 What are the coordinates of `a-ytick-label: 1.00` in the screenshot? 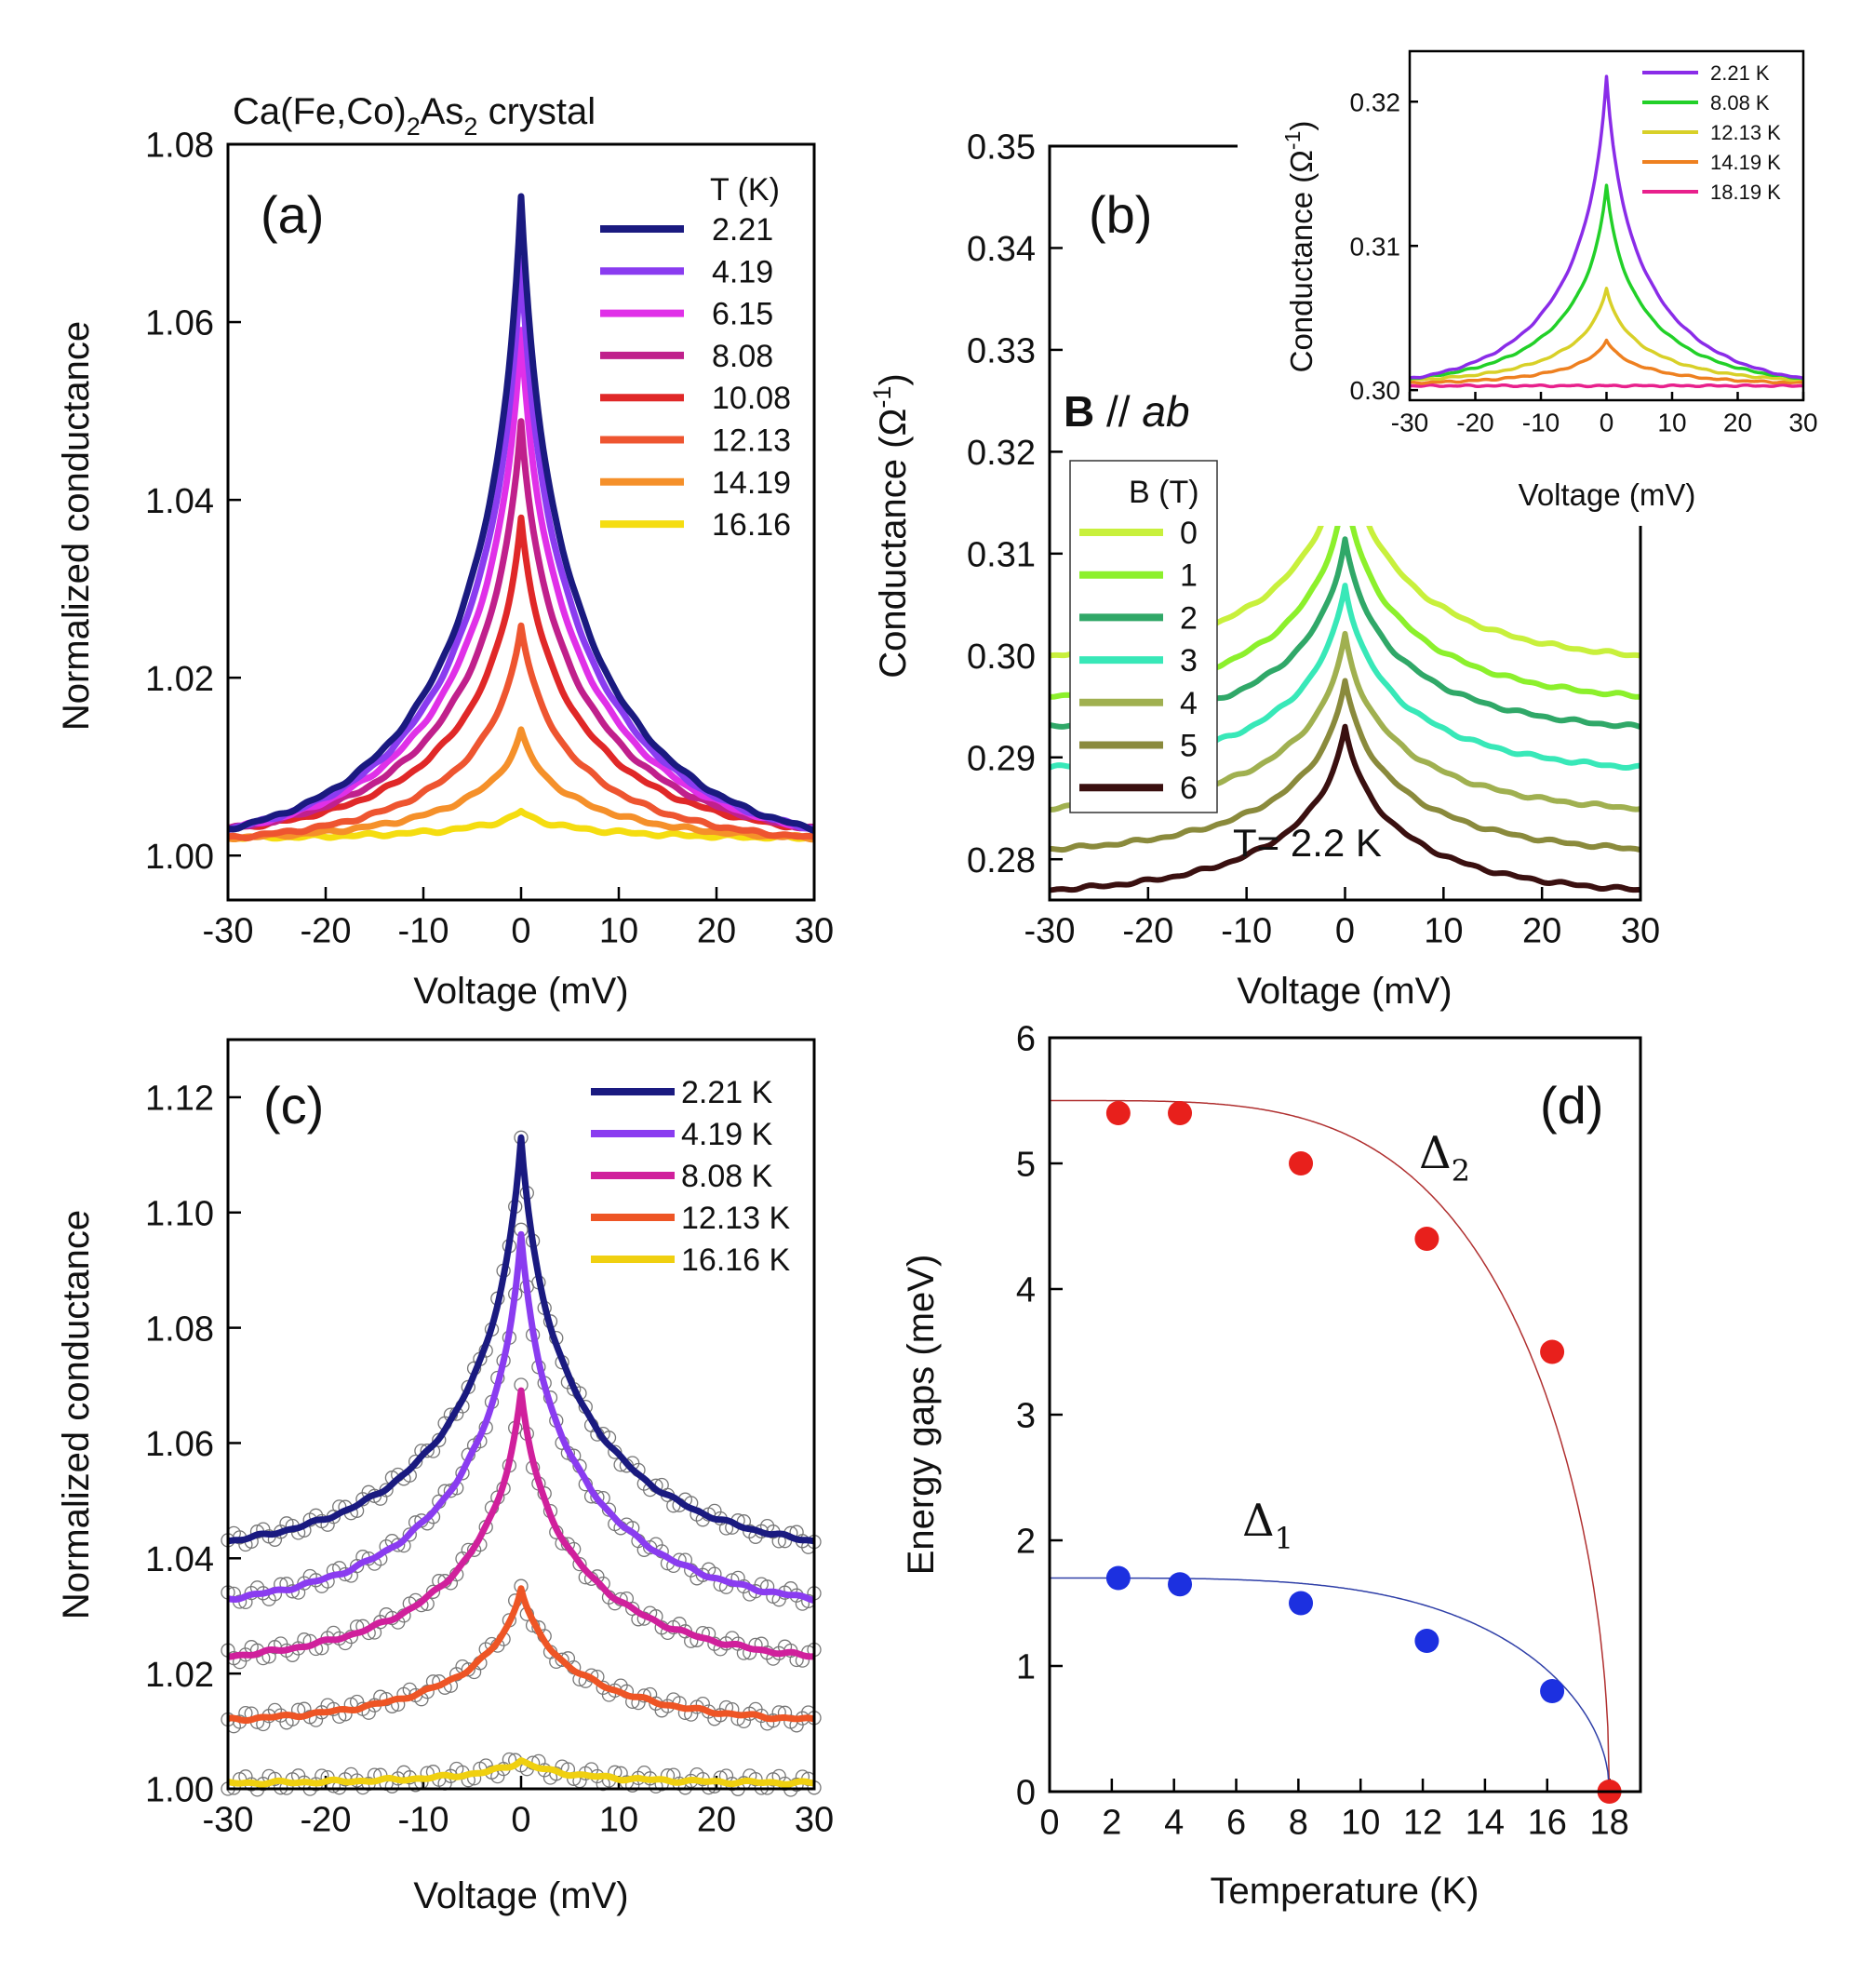 It's located at (179, 857).